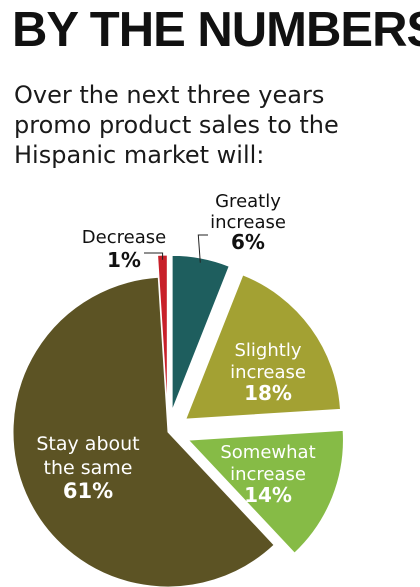 This screenshot has width=420, height=587. I want to click on slice-value-label: 14%, so click(268, 495).